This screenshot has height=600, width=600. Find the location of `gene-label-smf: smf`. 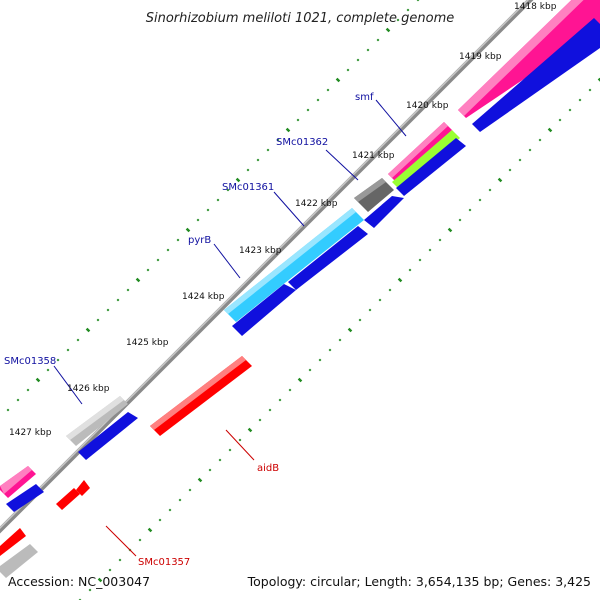

gene-label-smf: smf is located at coordinates (364, 97).